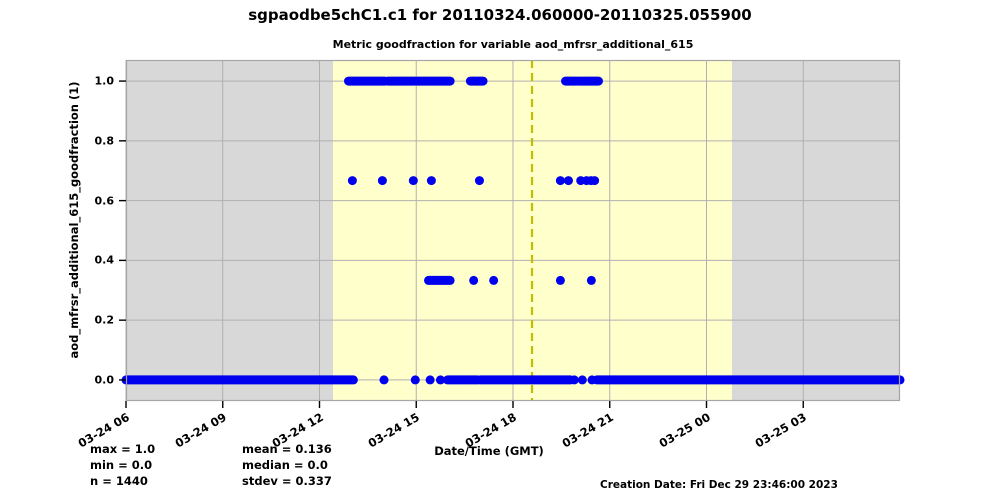 Image resolution: width=1000 pixels, height=500 pixels. What do you see at coordinates (104, 141) in the screenshot?
I see `y-tick-label: 0.8` at bounding box center [104, 141].